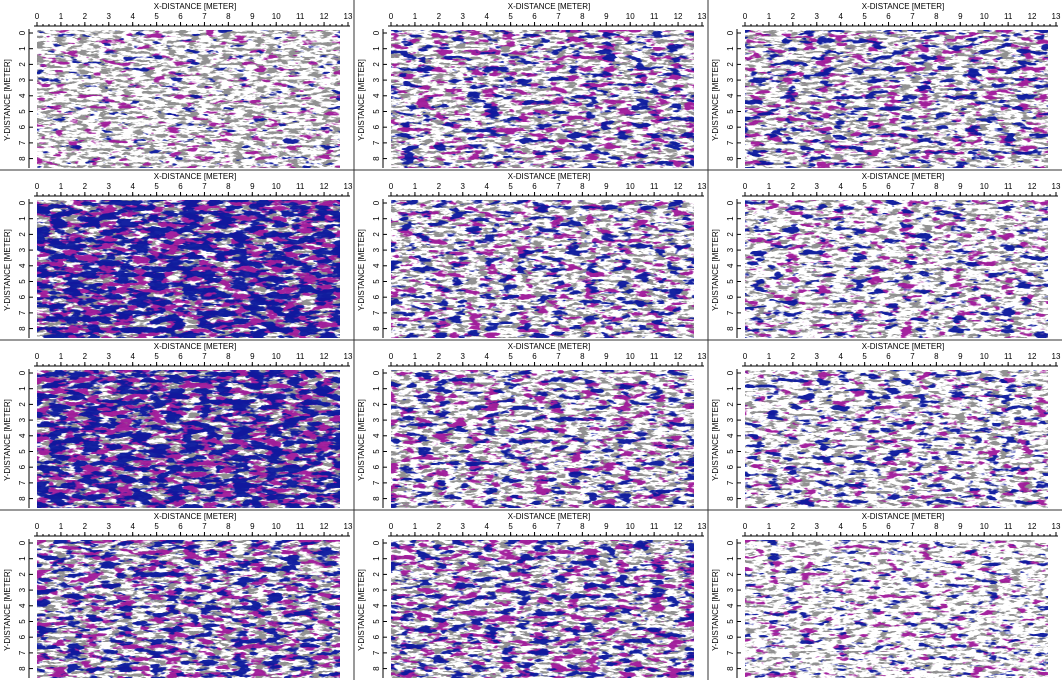  Describe the element at coordinates (715, 440) in the screenshot. I see `y-axis-label: Y-DISTANCE [METER]` at that location.